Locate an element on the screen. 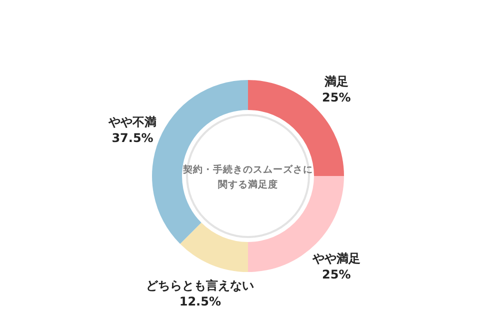 The image size is (500, 321). slice-label: やや満足 is located at coordinates (335, 258).